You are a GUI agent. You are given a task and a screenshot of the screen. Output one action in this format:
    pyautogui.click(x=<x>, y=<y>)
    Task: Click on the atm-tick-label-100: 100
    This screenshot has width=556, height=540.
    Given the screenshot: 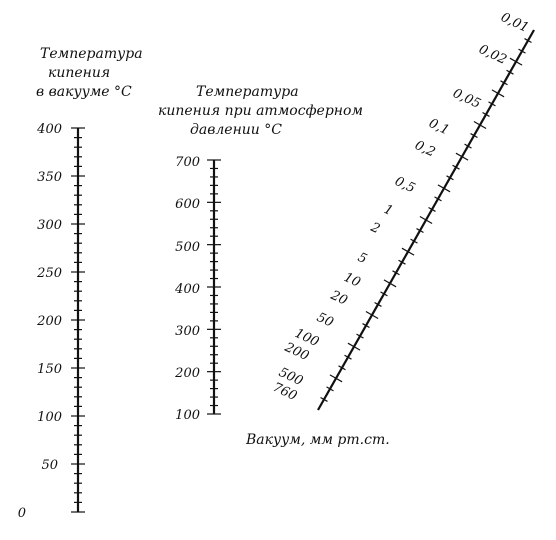 What is the action you would take?
    pyautogui.click(x=187, y=415)
    